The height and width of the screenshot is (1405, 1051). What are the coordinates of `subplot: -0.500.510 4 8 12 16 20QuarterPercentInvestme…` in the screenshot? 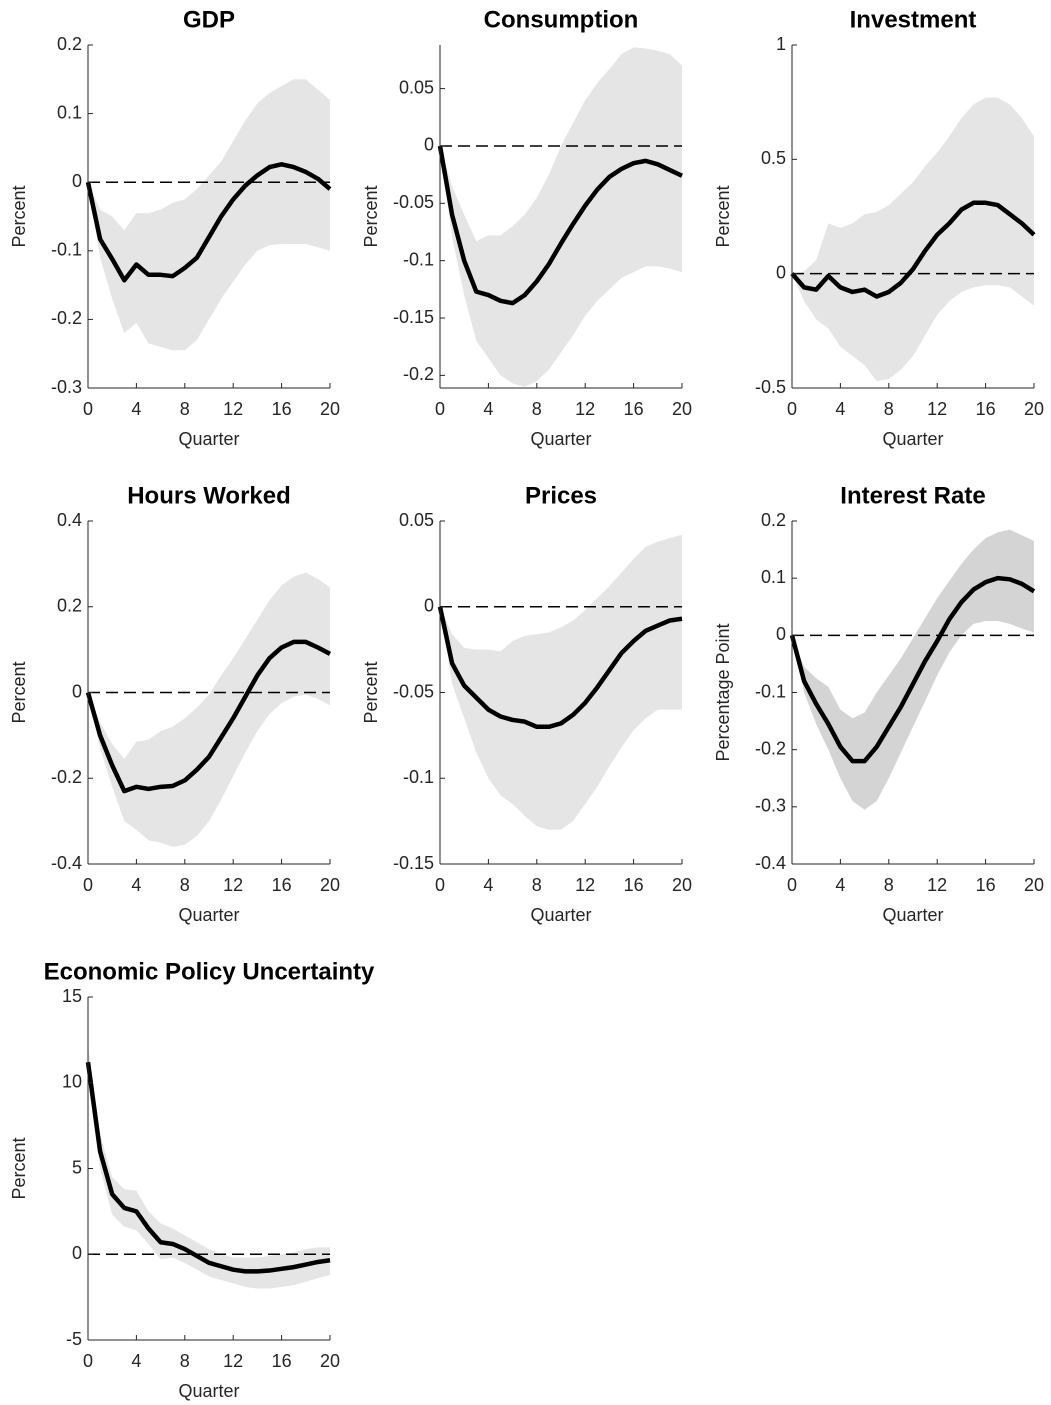 It's located at (878, 227).